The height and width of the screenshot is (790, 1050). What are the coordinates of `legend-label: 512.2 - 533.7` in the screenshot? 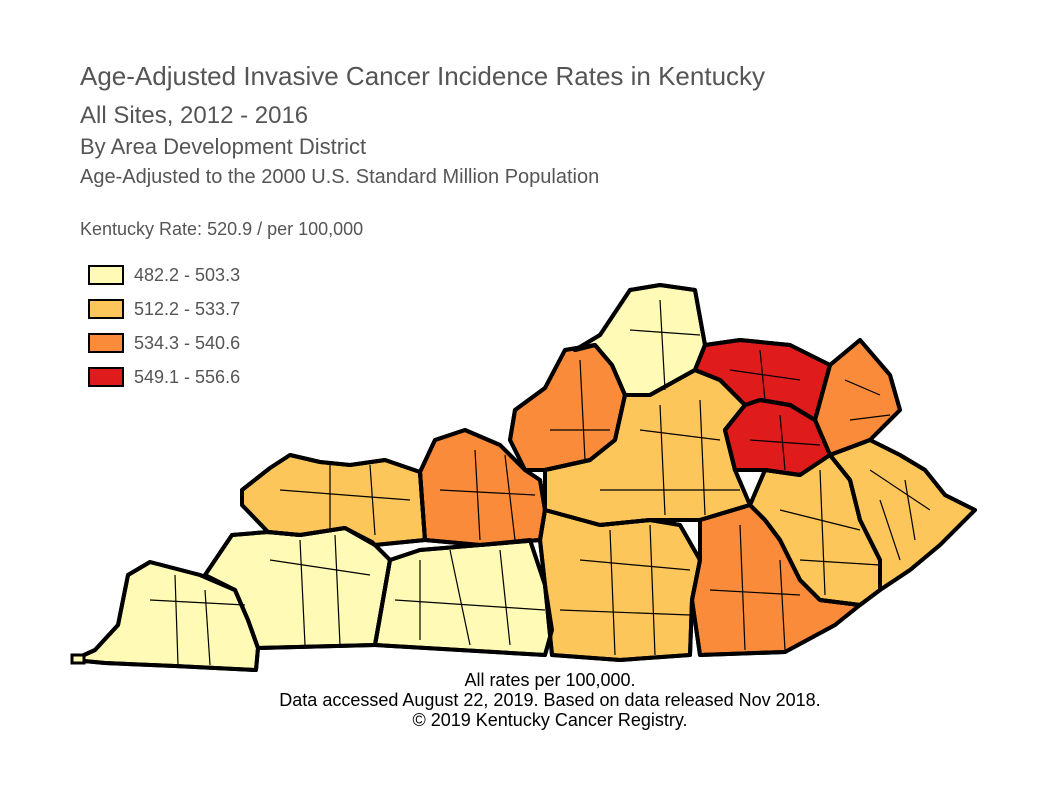 It's located at (187, 308).